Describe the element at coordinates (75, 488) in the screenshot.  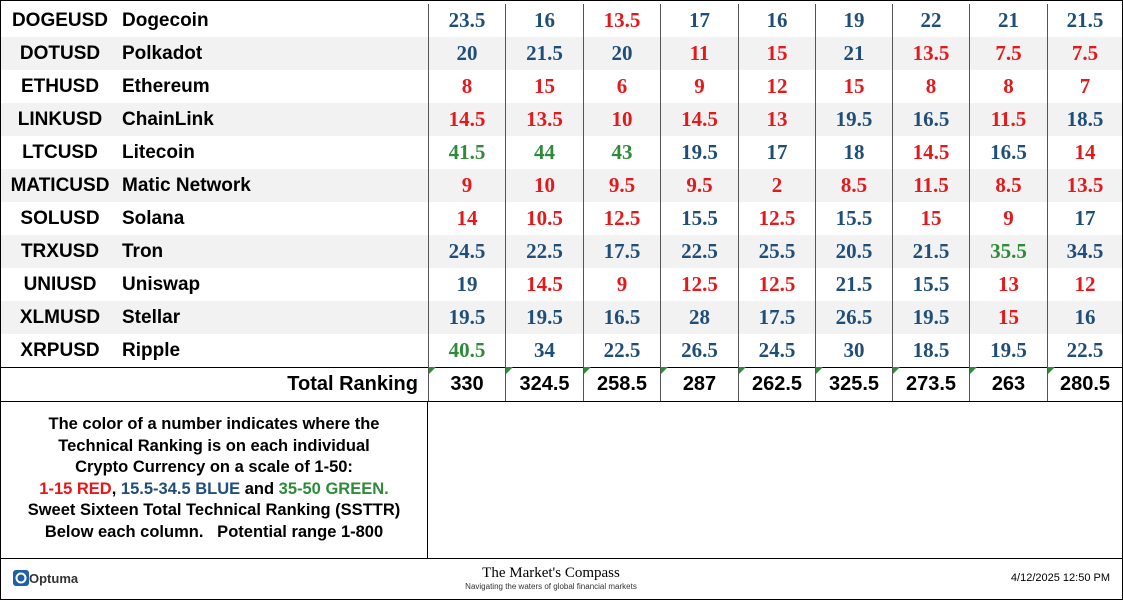
I see `scale-label: 1-15 RED` at that location.